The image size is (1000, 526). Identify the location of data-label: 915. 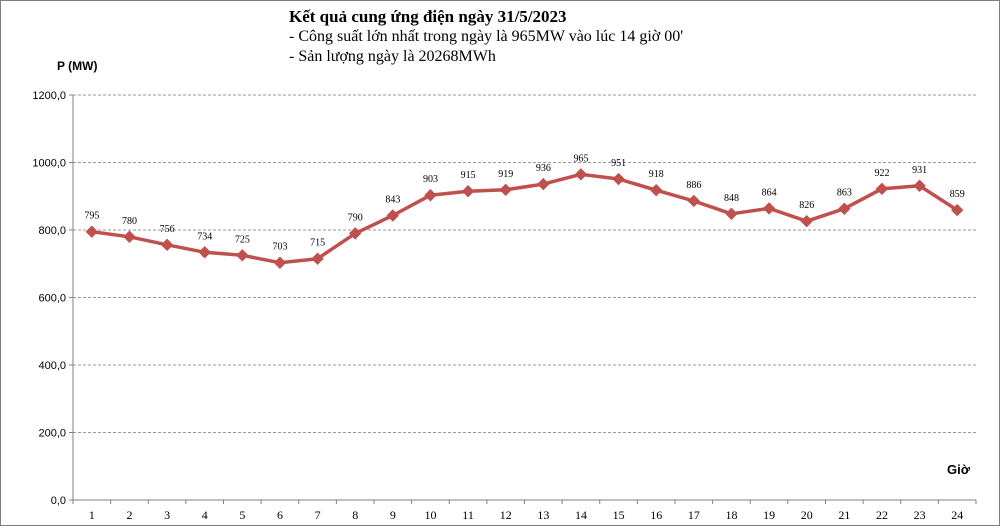
(468, 175).